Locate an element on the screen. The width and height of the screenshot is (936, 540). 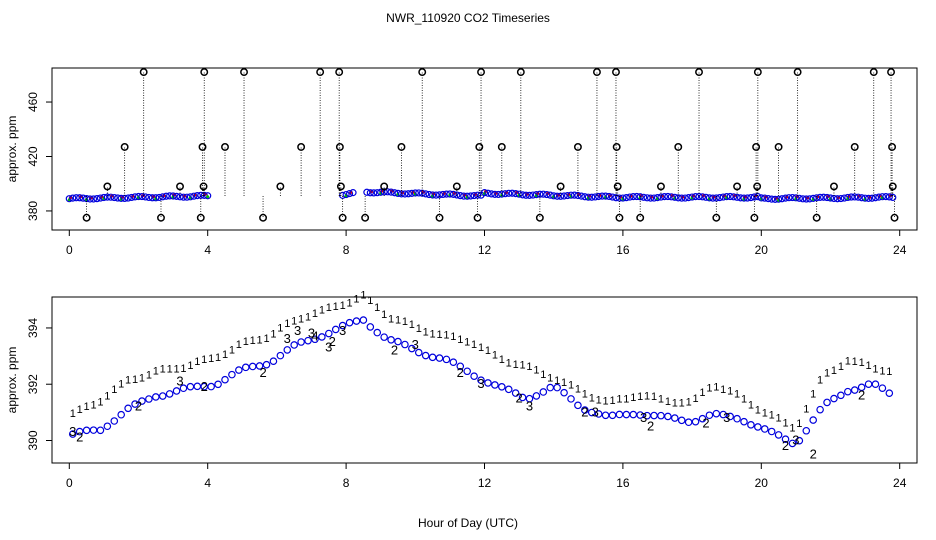
y-tick-label: 380 is located at coordinates (33, 211).